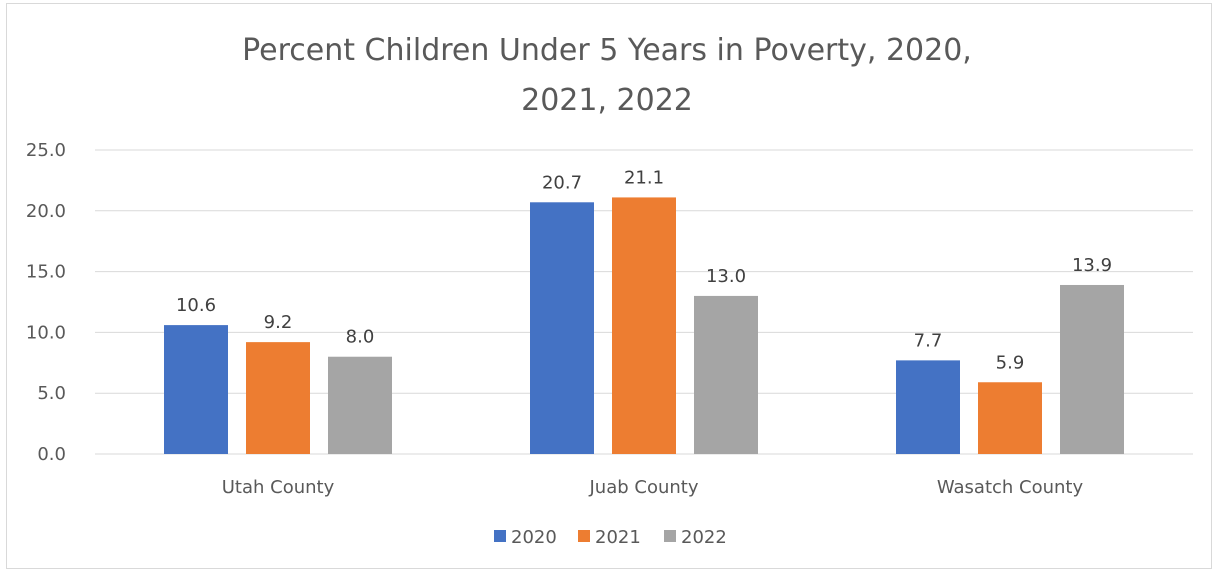  Describe the element at coordinates (1010, 362) in the screenshot. I see `data-label: 5.9` at that location.